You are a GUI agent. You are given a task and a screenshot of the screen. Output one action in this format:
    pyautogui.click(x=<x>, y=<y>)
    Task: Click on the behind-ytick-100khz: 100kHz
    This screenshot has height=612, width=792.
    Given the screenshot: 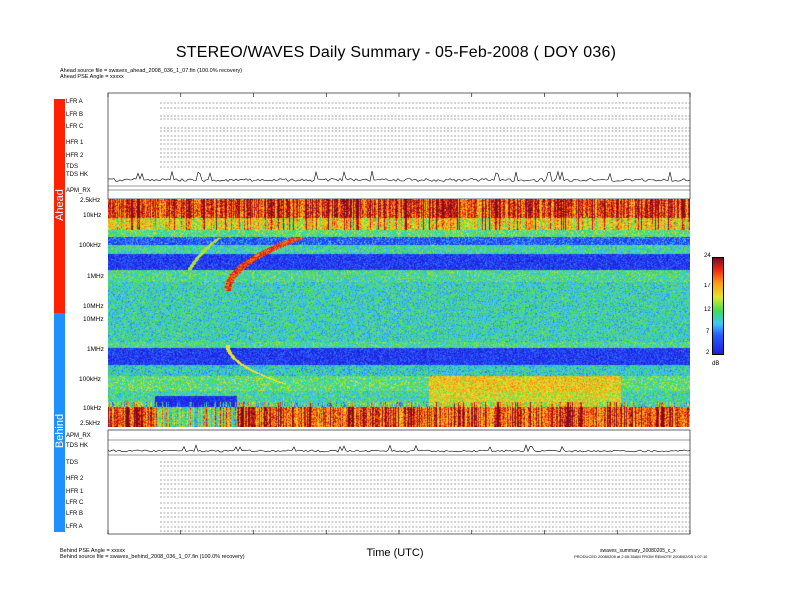 What is the action you would take?
    pyautogui.click(x=90, y=379)
    